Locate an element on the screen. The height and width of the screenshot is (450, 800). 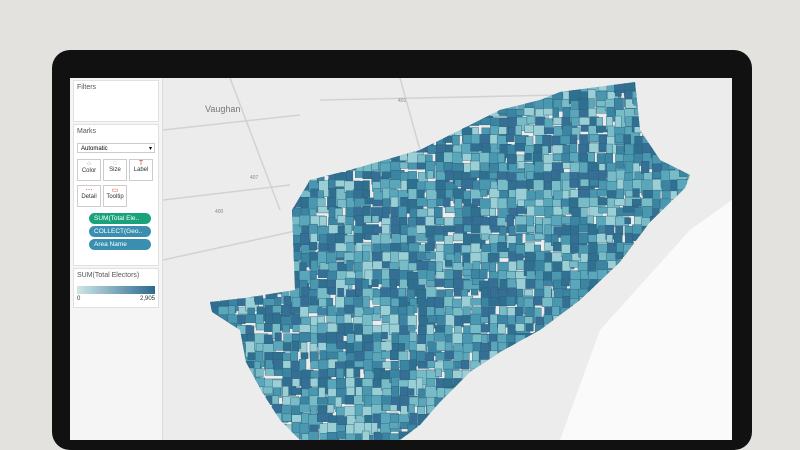
mark-button: ▭ Tooltip is located at coordinates (115, 196).